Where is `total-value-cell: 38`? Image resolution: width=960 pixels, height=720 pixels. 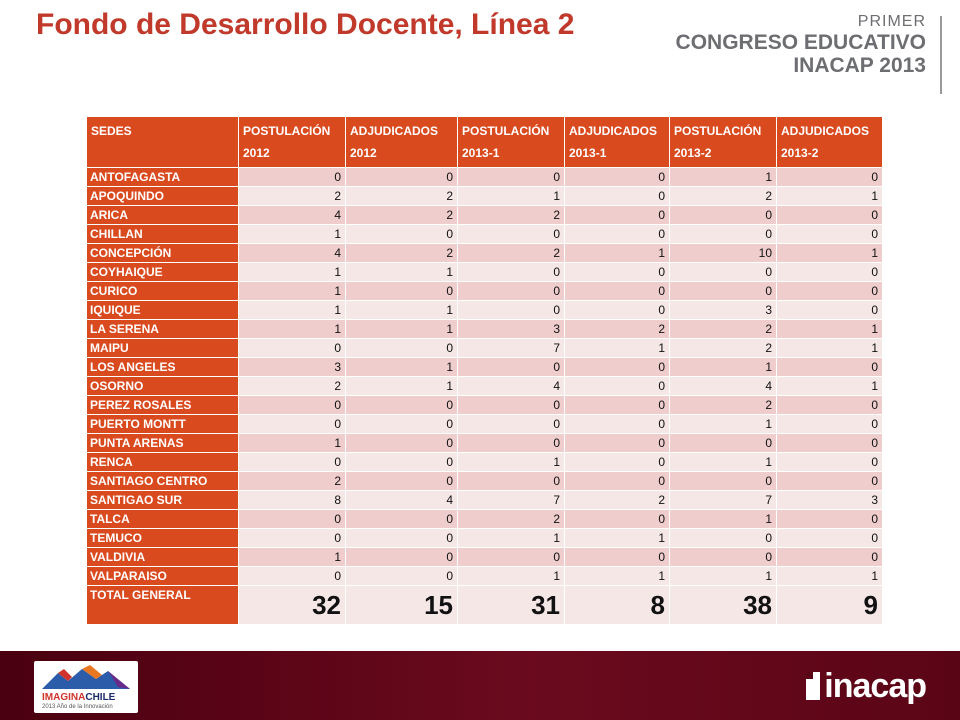
total-value-cell: 38 is located at coordinates (723, 605).